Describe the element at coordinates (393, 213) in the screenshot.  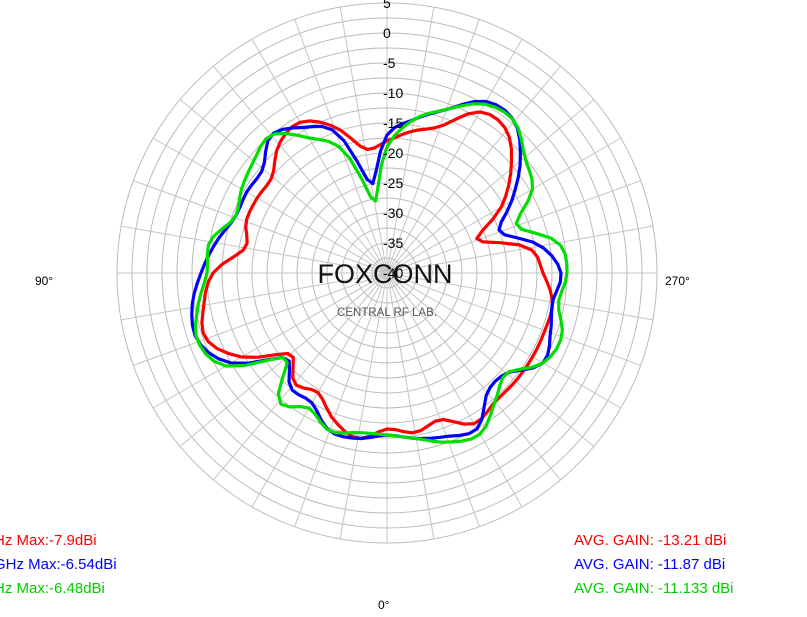
I see `radial-tick-label: -30` at that location.